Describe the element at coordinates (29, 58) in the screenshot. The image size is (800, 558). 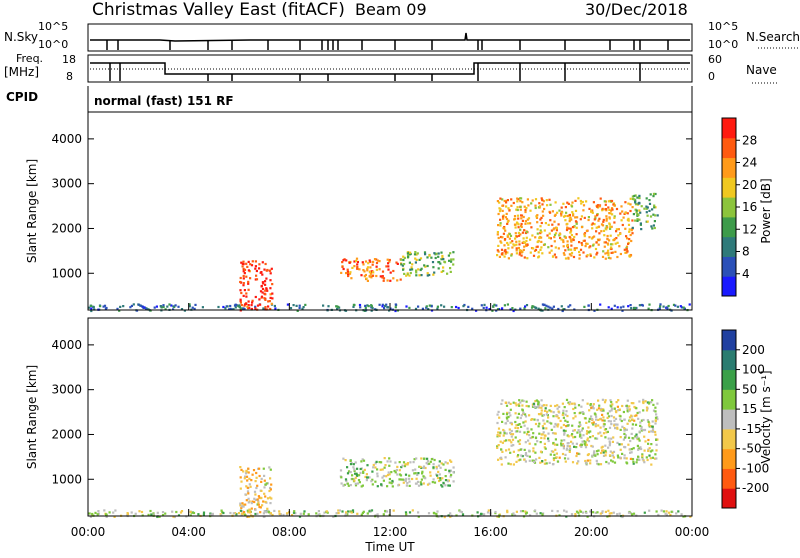
I see `freq-label: Freq.` at that location.